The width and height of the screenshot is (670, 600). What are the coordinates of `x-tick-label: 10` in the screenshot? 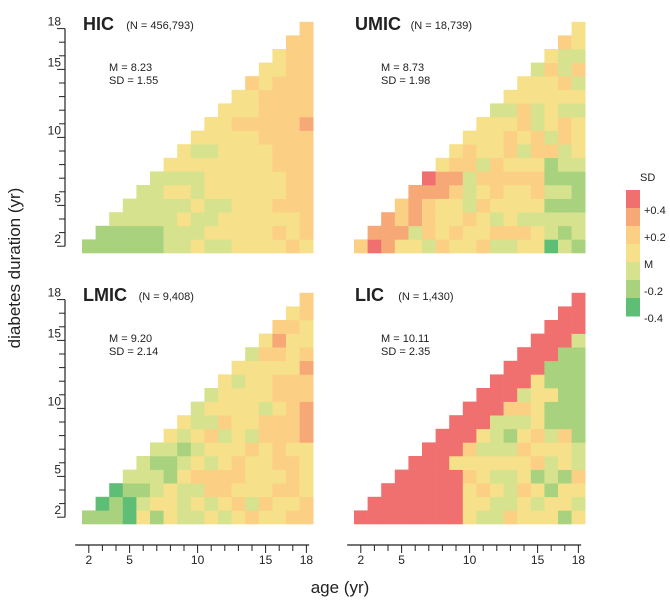 It's located at (470, 560).